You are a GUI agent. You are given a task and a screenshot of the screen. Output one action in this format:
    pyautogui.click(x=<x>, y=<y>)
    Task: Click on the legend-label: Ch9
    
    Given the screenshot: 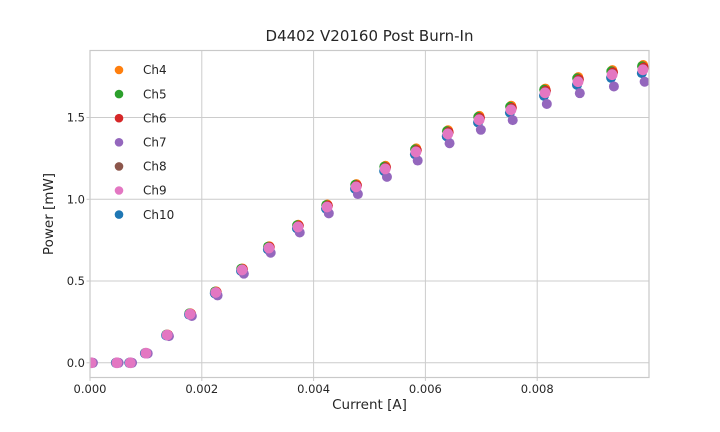 What is the action you would take?
    pyautogui.click(x=155, y=191)
    